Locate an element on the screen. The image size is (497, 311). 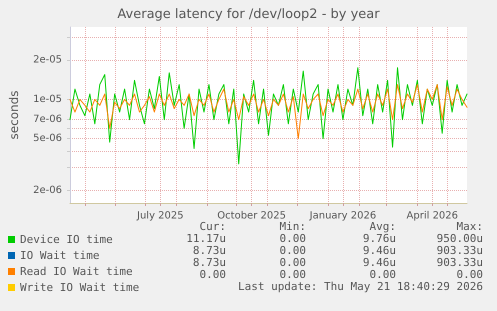
chart-title: Average latency for /dev/loop2 - by year is located at coordinates (248, 14).